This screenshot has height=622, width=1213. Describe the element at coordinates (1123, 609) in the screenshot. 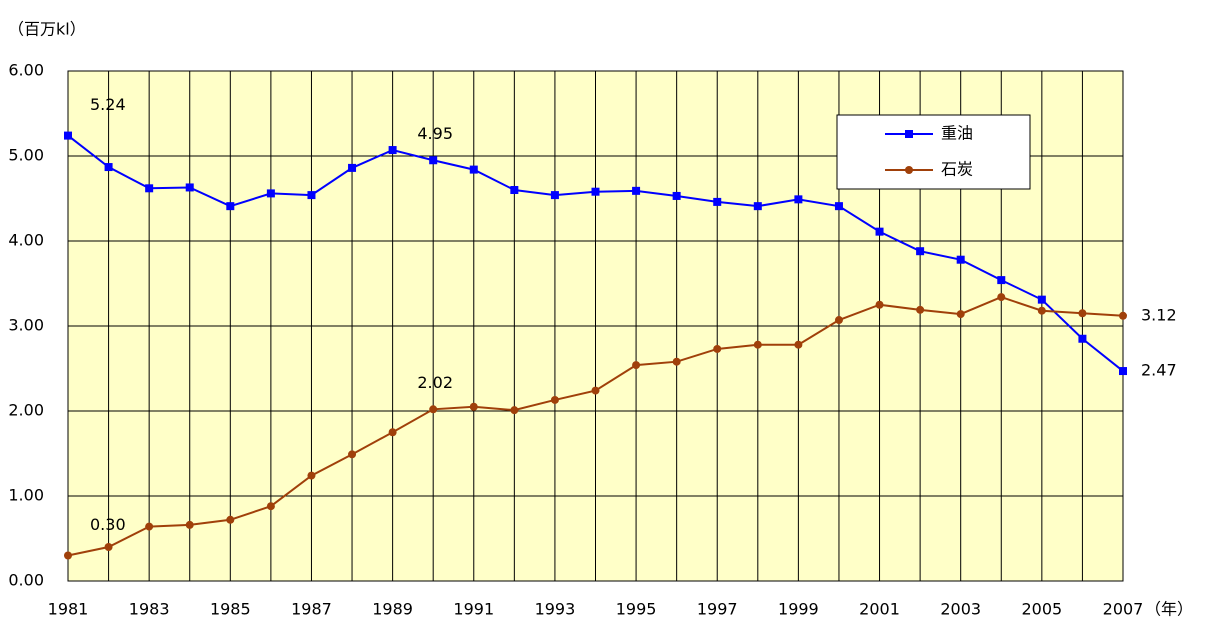

I see `x-tick-label: 2007` at that location.